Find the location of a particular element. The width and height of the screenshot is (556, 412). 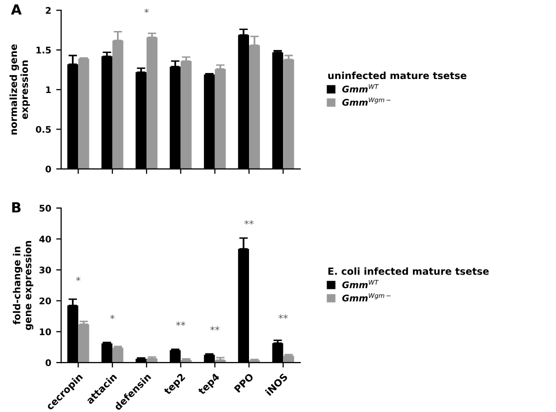

y-axis-title: fold-change in gene expression is located at coordinates (23, 285).